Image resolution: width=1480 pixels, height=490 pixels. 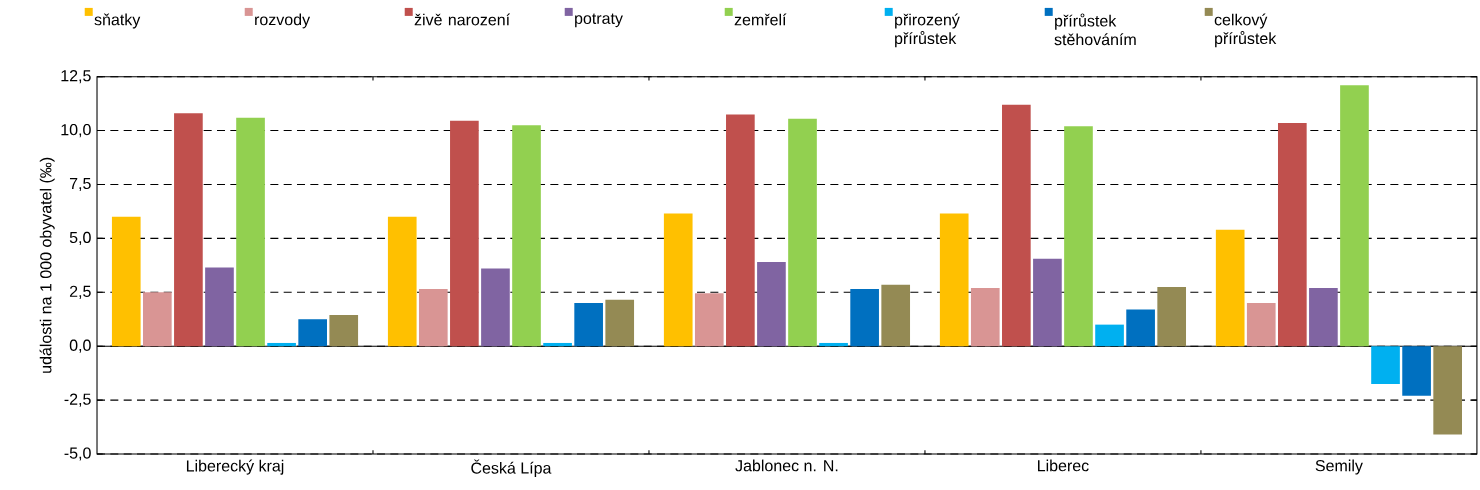 I want to click on y-tick-label: -2,5, so click(x=77, y=400).